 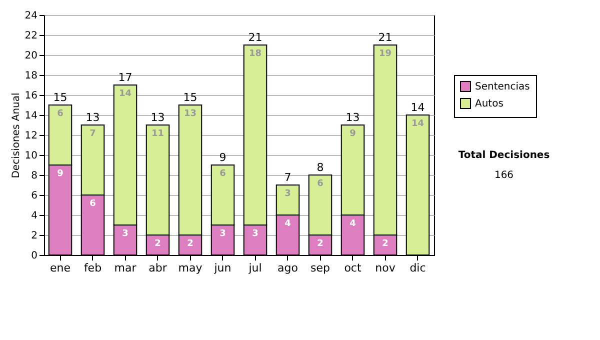 What do you see at coordinates (288, 177) in the screenshot?
I see `total-label: 7` at bounding box center [288, 177].